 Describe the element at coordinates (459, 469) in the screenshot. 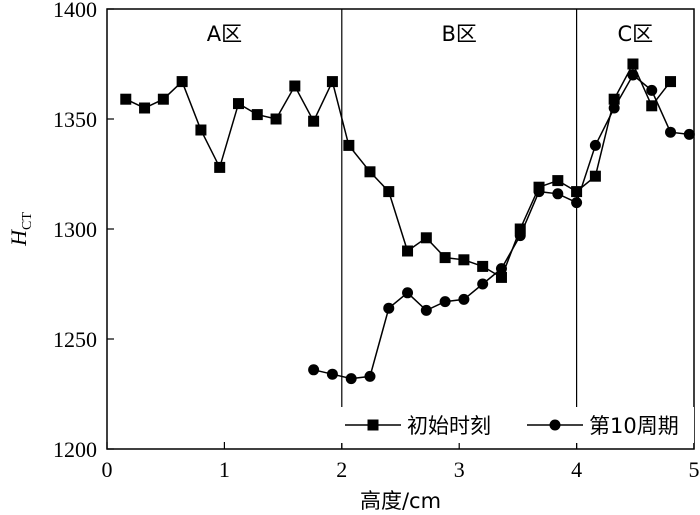

I see `x-tick-label-3: 3` at that location.